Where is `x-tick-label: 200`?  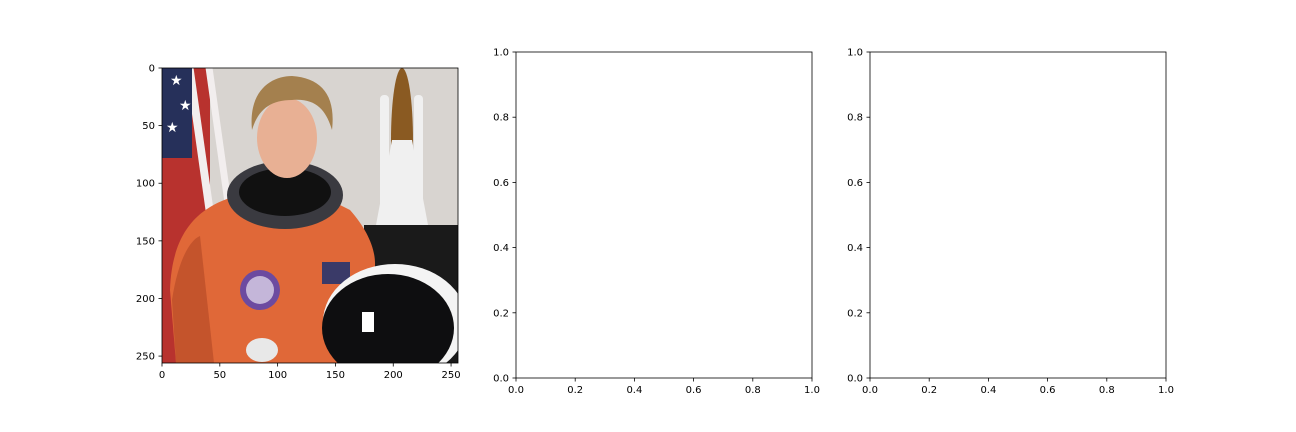
x-tick-label: 200 is located at coordinates (393, 375).